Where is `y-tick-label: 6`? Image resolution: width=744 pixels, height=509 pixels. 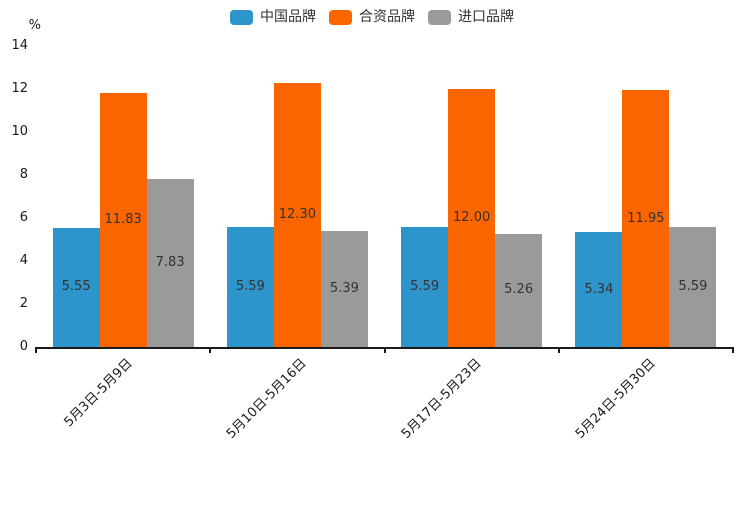
y-tick-label: 6 is located at coordinates (23, 217).